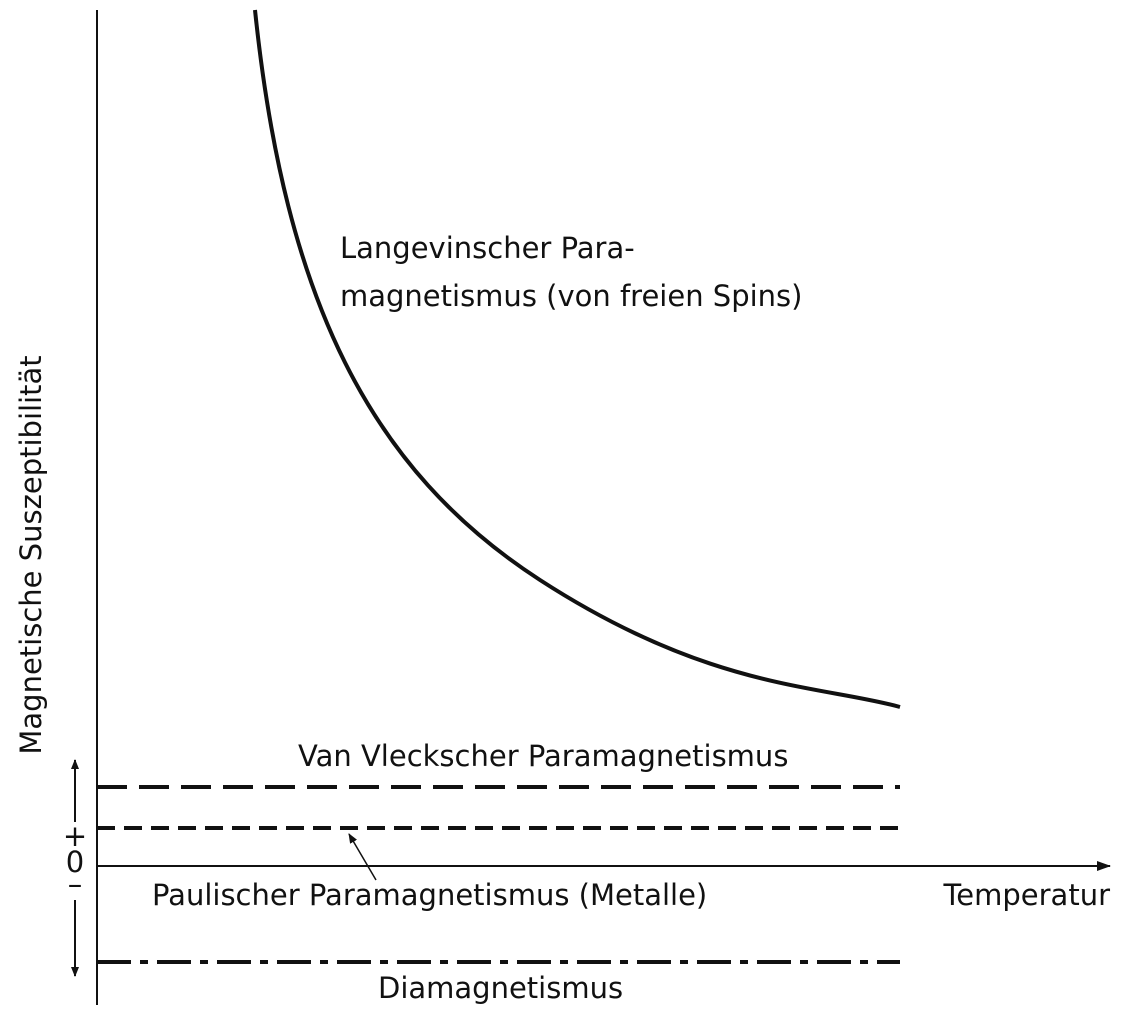  I want to click on pointer, so click(362, 857).